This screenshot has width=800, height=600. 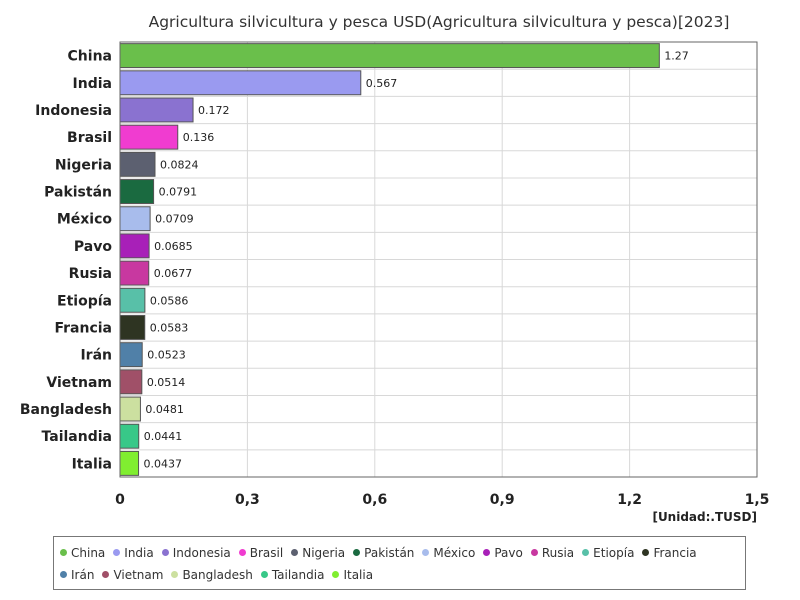 What do you see at coordinates (138, 575) in the screenshot?
I see `legend-label: Vietnam` at bounding box center [138, 575].